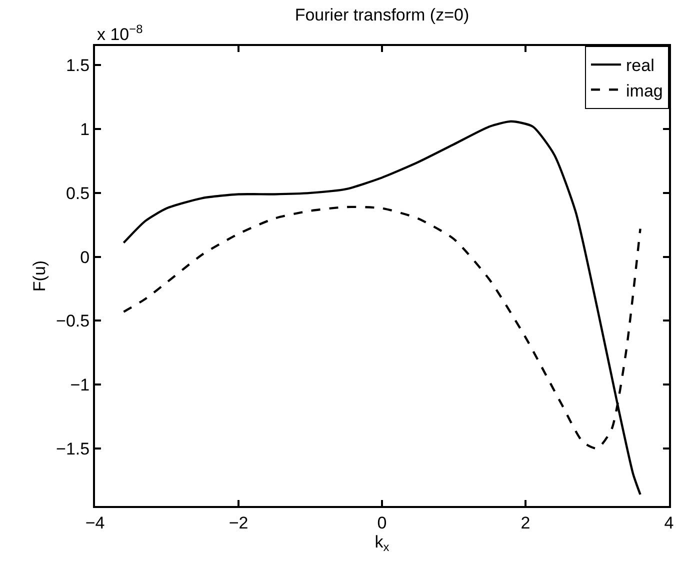 The width and height of the screenshot is (677, 566). What do you see at coordinates (644, 90) in the screenshot?
I see `legend-label: imag` at bounding box center [644, 90].